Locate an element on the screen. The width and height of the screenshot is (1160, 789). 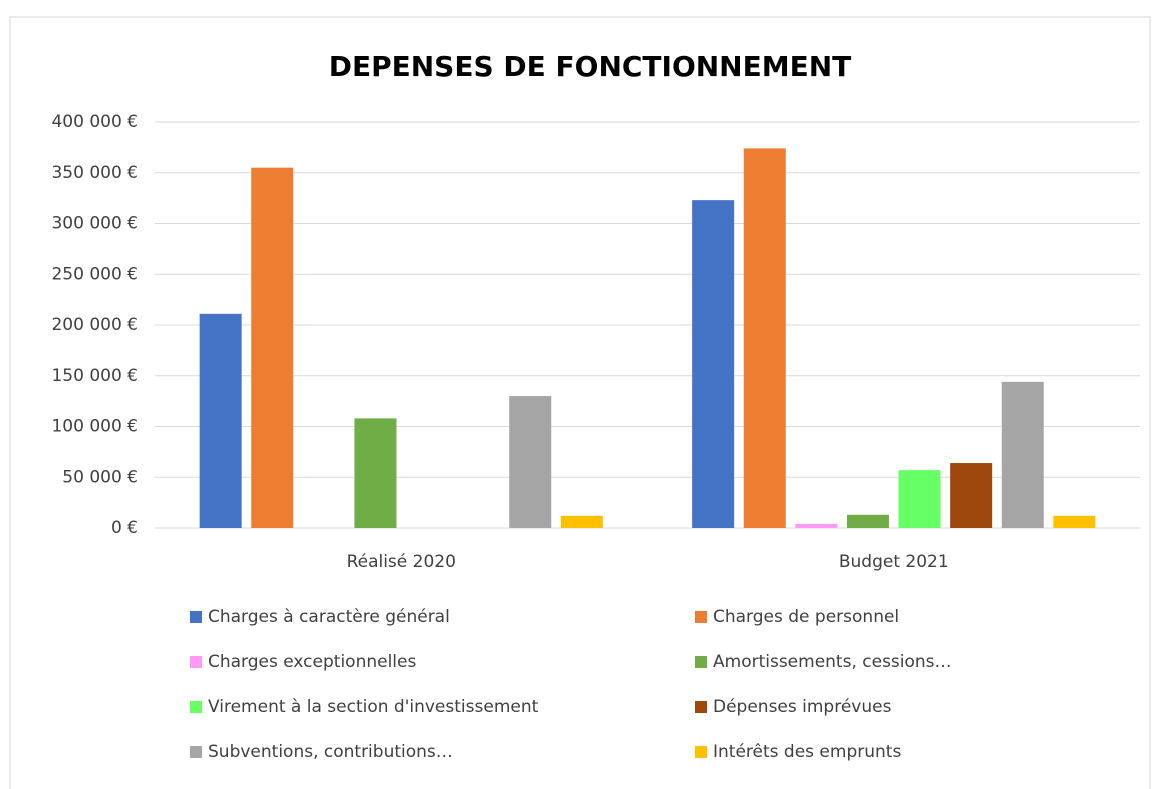
legend-label: Virement à la section d'investissement is located at coordinates (373, 707).